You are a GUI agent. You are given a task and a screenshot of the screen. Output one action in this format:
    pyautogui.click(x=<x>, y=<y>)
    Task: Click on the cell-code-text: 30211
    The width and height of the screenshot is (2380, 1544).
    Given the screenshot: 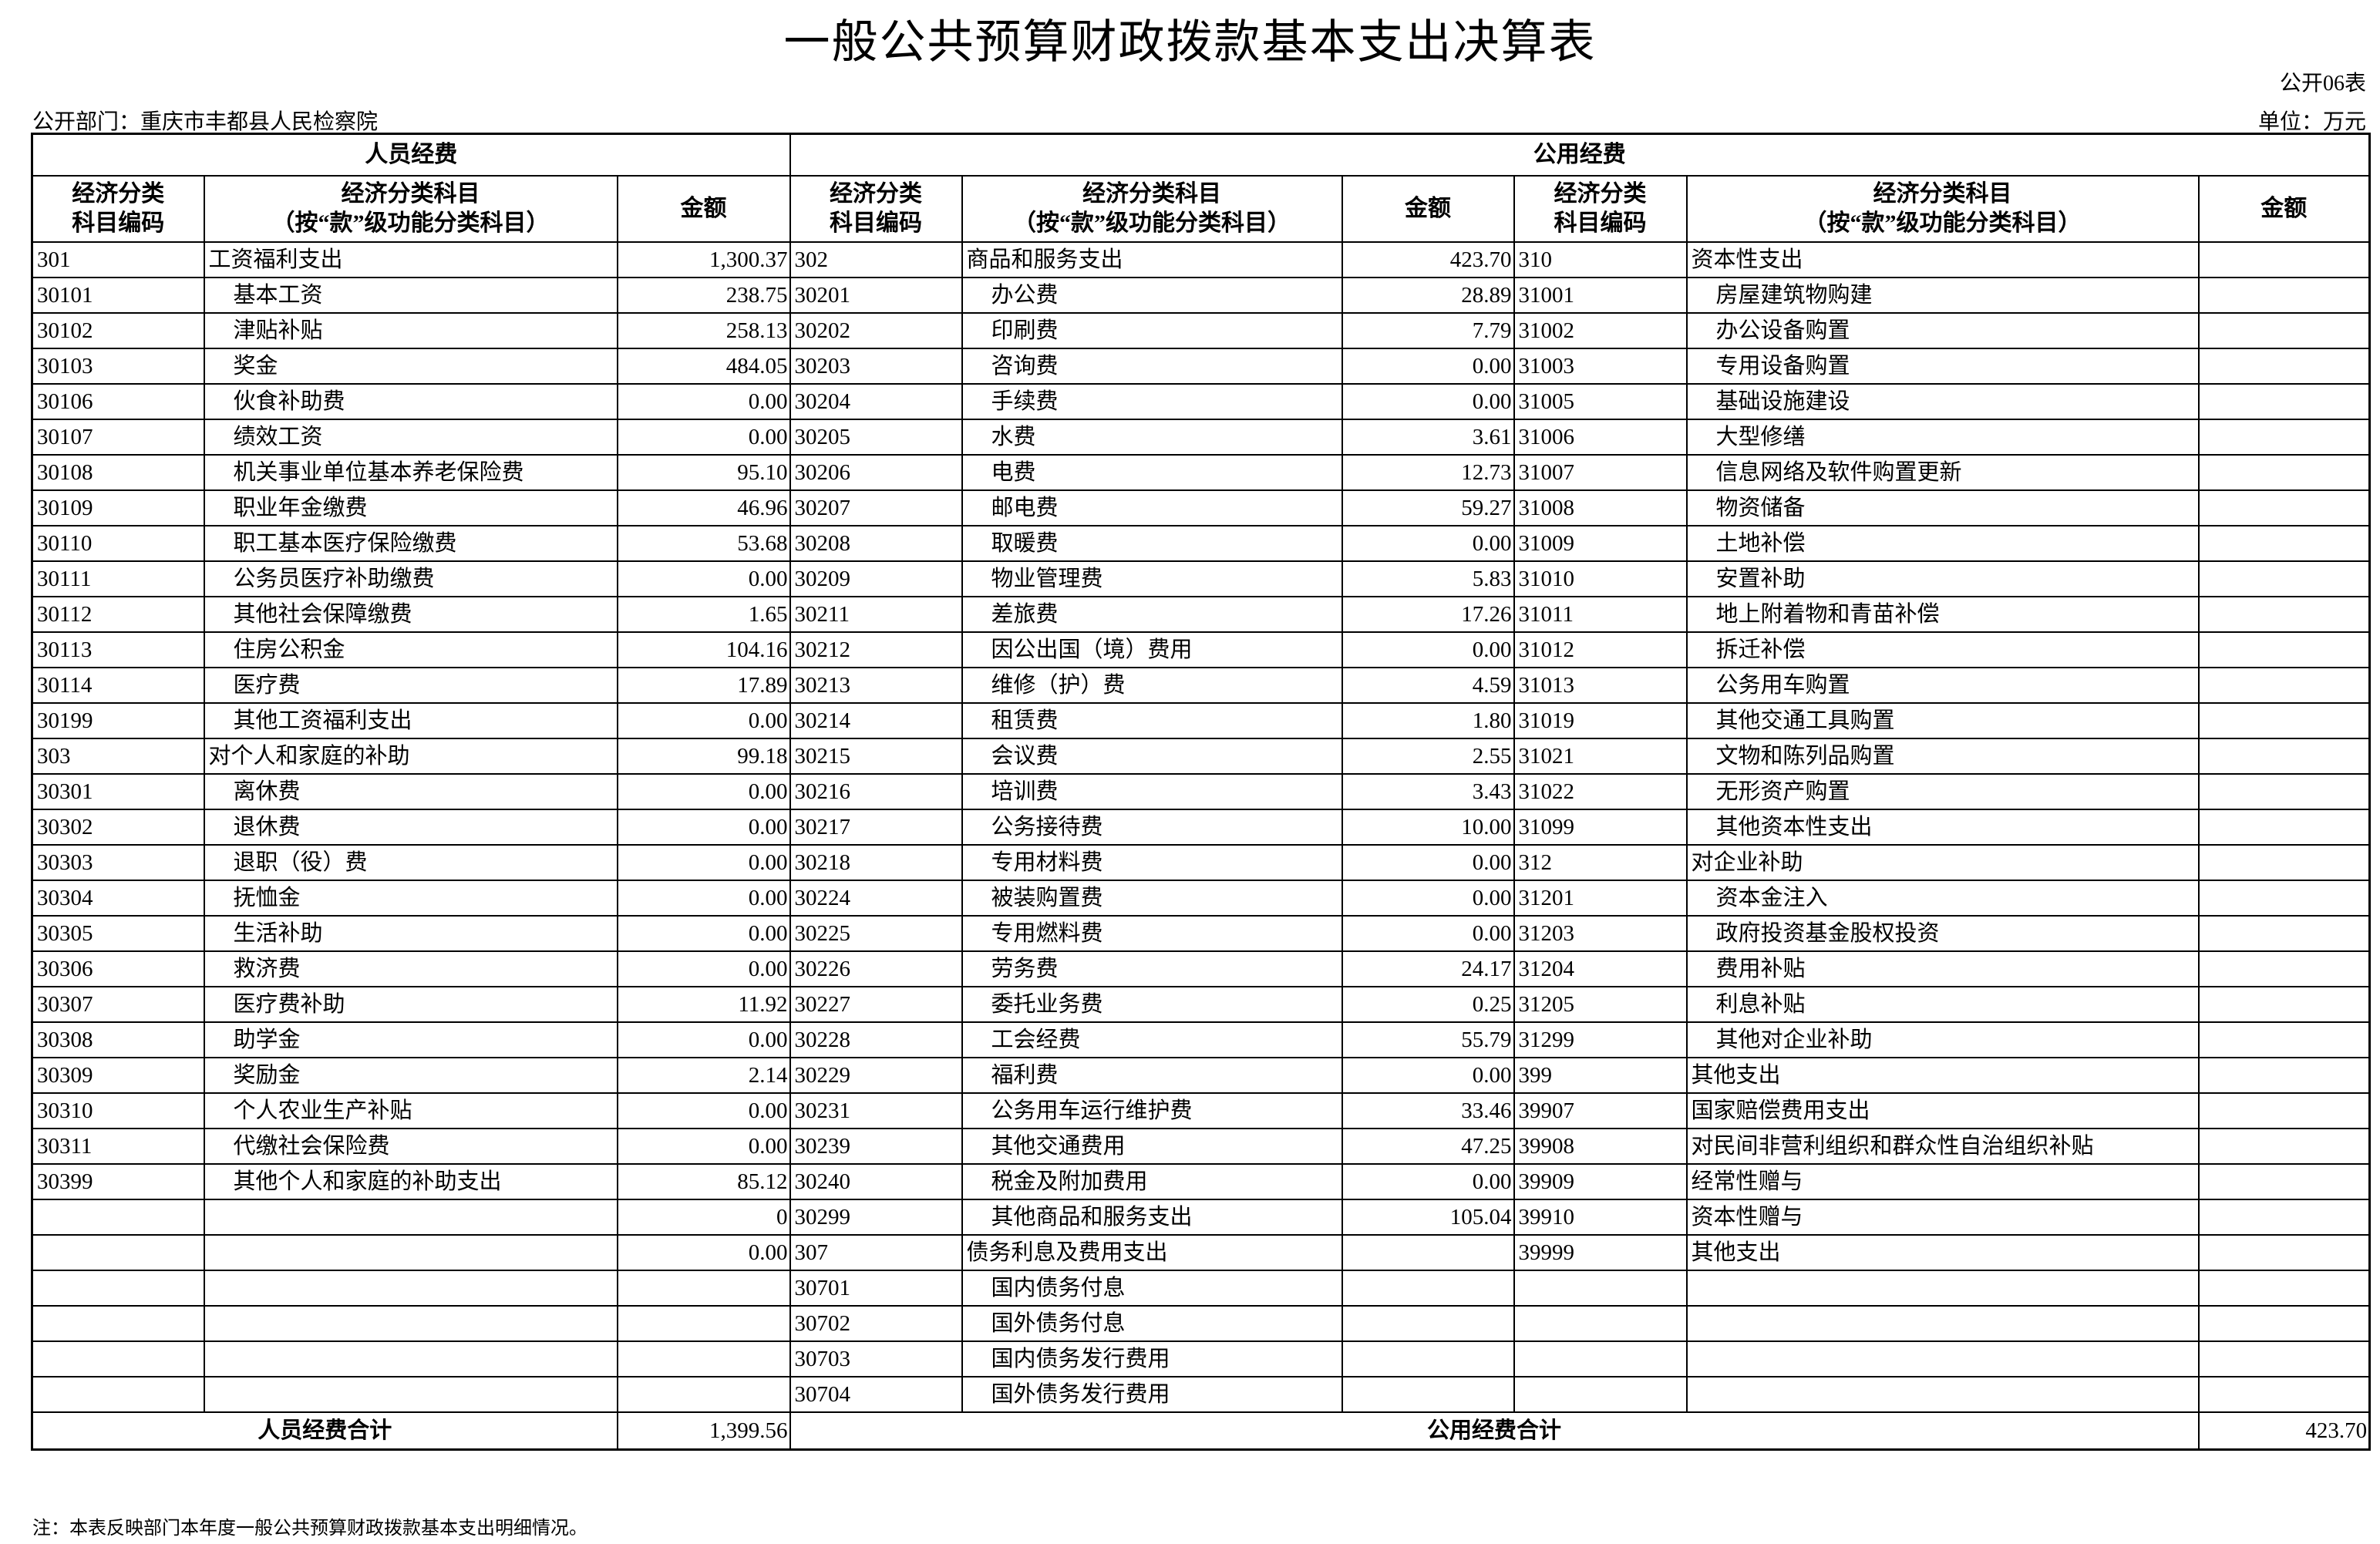 What is the action you would take?
    pyautogui.click(x=822, y=614)
    